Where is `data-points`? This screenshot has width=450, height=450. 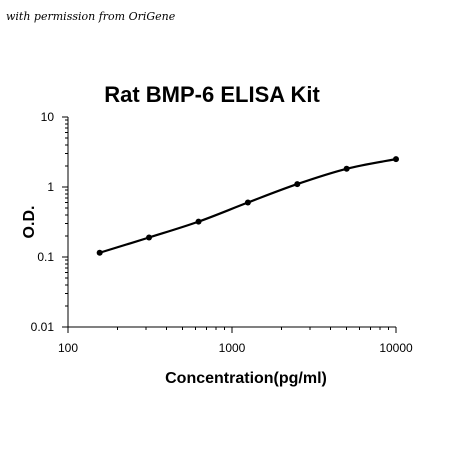 data-points is located at coordinates (247, 206).